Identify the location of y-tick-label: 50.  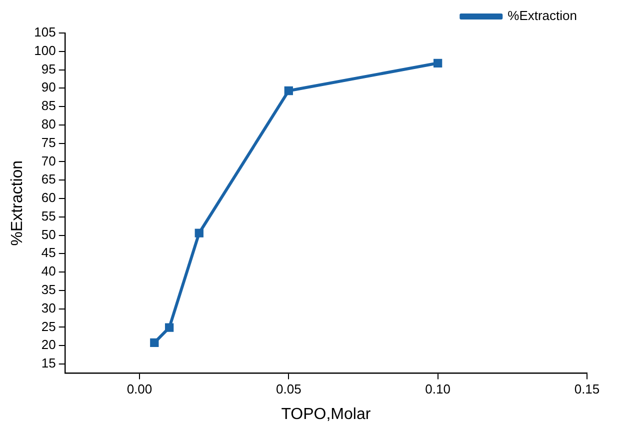
(48, 234).